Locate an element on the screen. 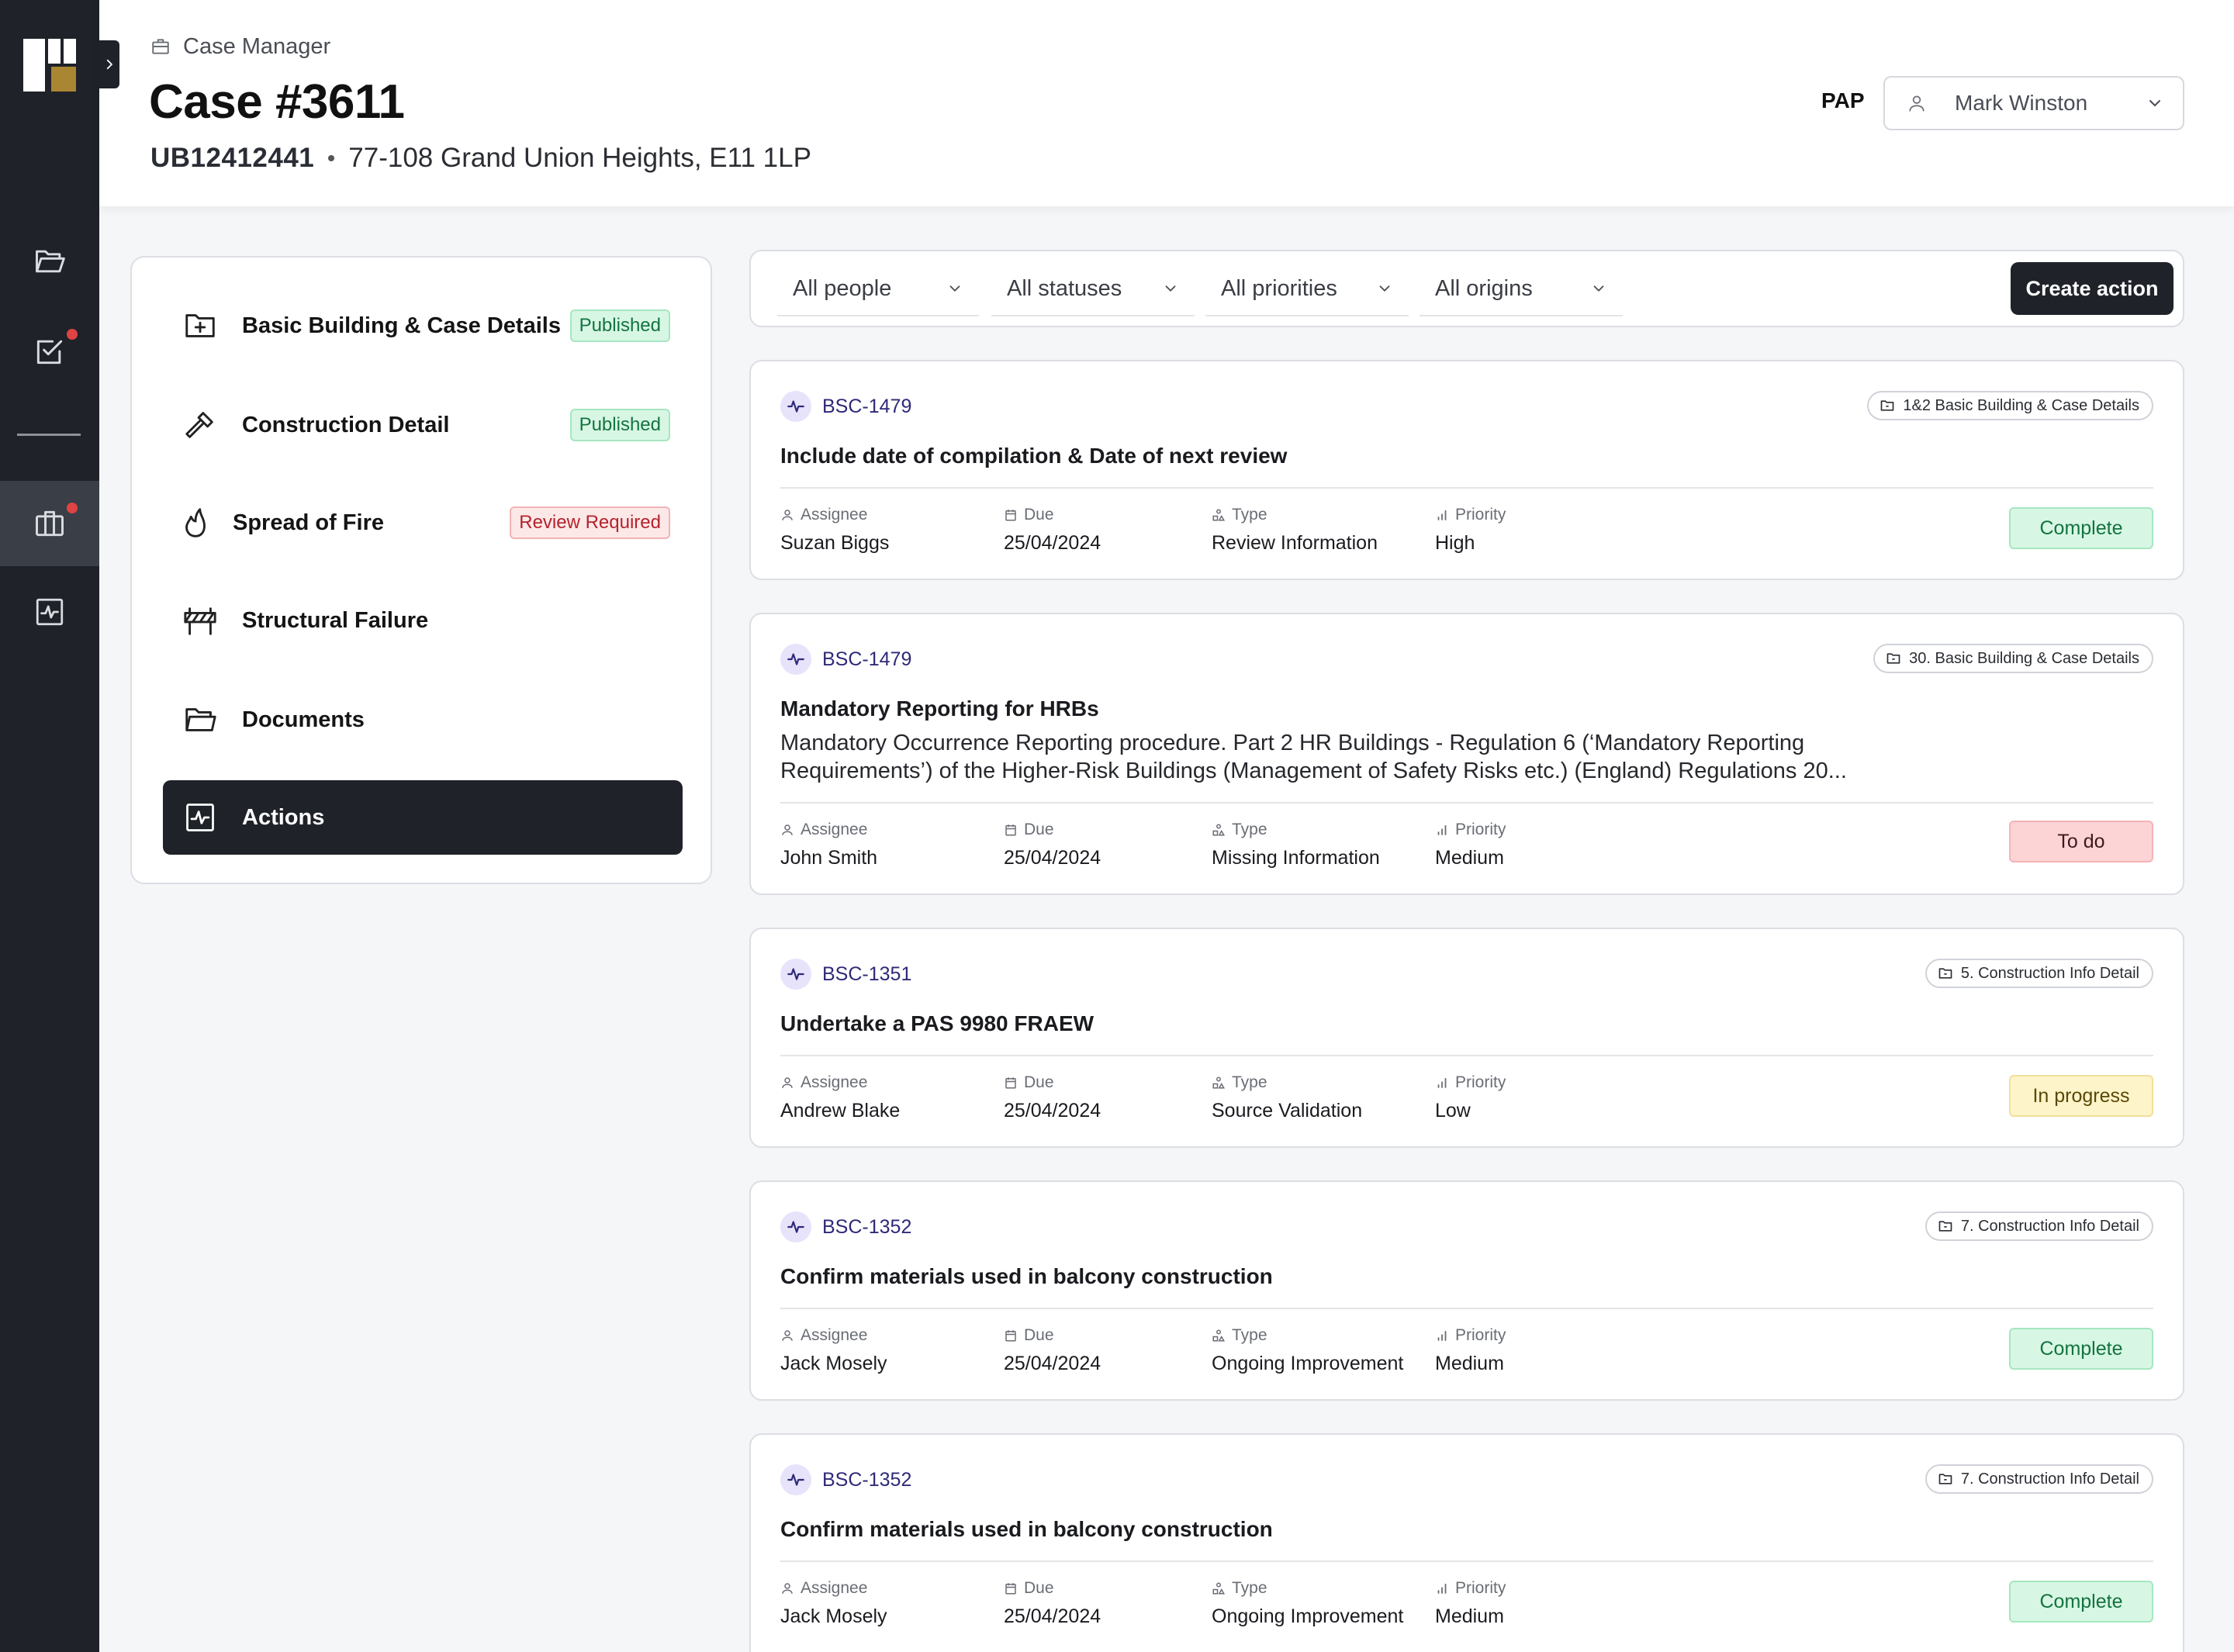 This screenshot has height=1652, width=2234. section-label: Actions is located at coordinates (283, 817).